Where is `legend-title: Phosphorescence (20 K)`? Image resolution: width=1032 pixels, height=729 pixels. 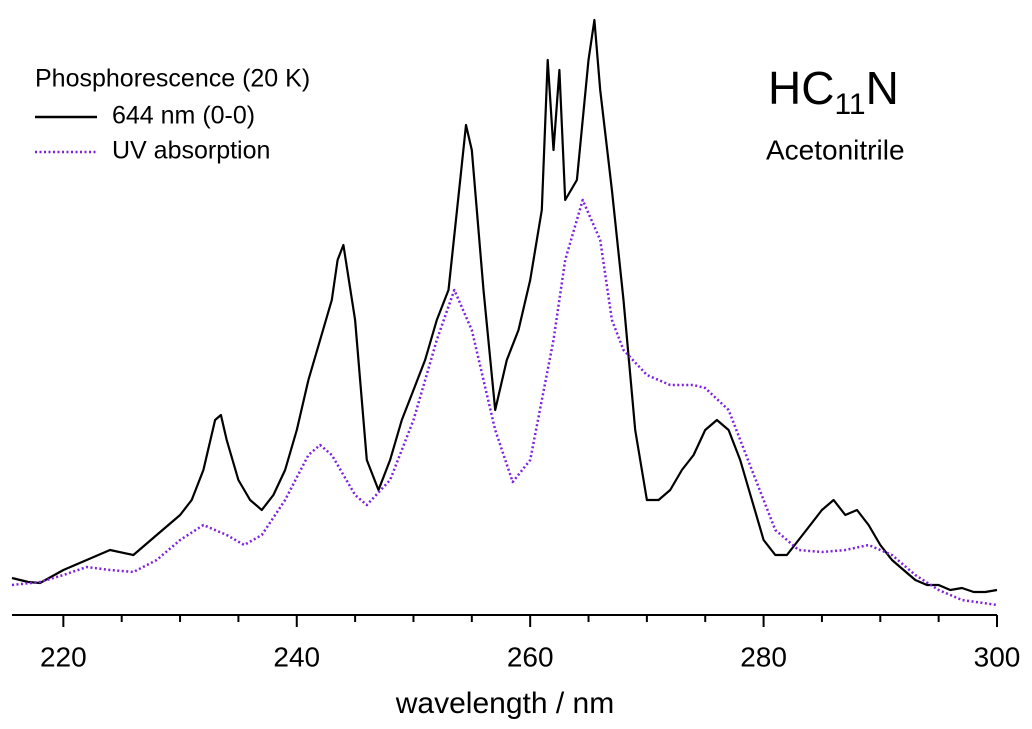 legend-title: Phosphorescence (20 K) is located at coordinates (172, 79).